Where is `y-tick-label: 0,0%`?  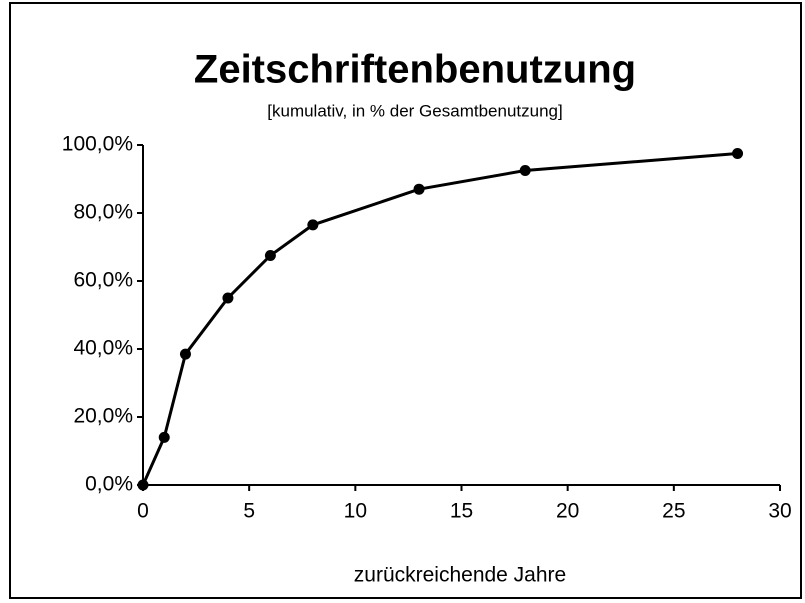
y-tick-label: 0,0% is located at coordinates (109, 484).